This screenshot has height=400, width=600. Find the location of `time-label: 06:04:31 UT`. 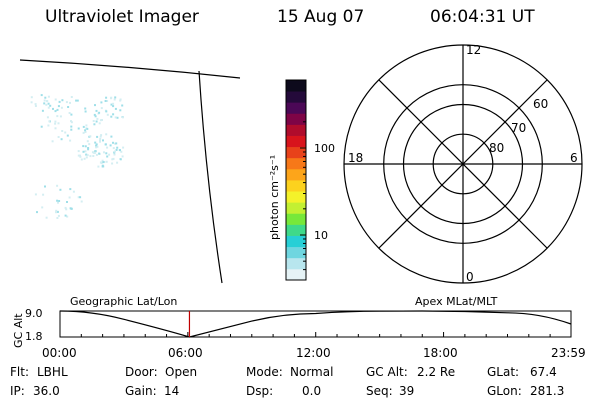

time-label: 06:04:31 UT is located at coordinates (482, 17).